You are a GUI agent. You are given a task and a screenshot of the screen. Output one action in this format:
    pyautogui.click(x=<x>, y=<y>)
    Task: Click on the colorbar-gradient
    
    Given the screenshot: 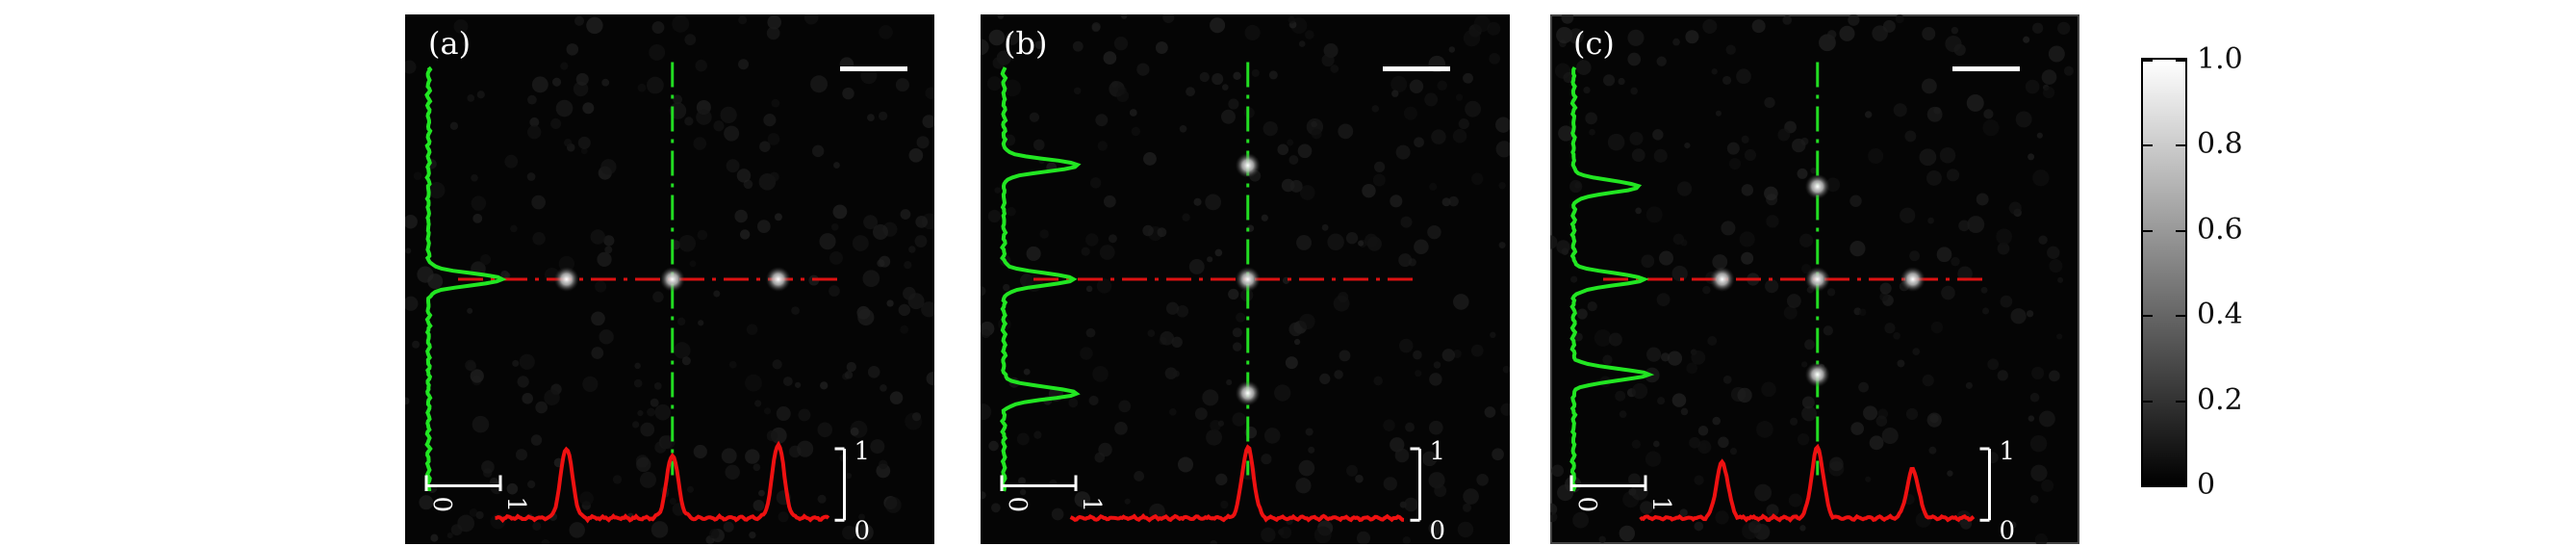 What is the action you would take?
    pyautogui.click(x=2164, y=272)
    